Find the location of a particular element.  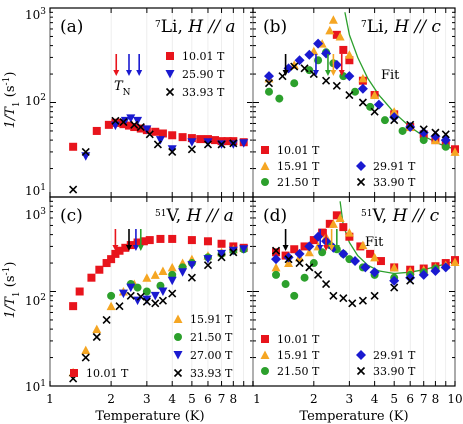

y-axis-title-part: -1 is located at coordinates (7, 81).